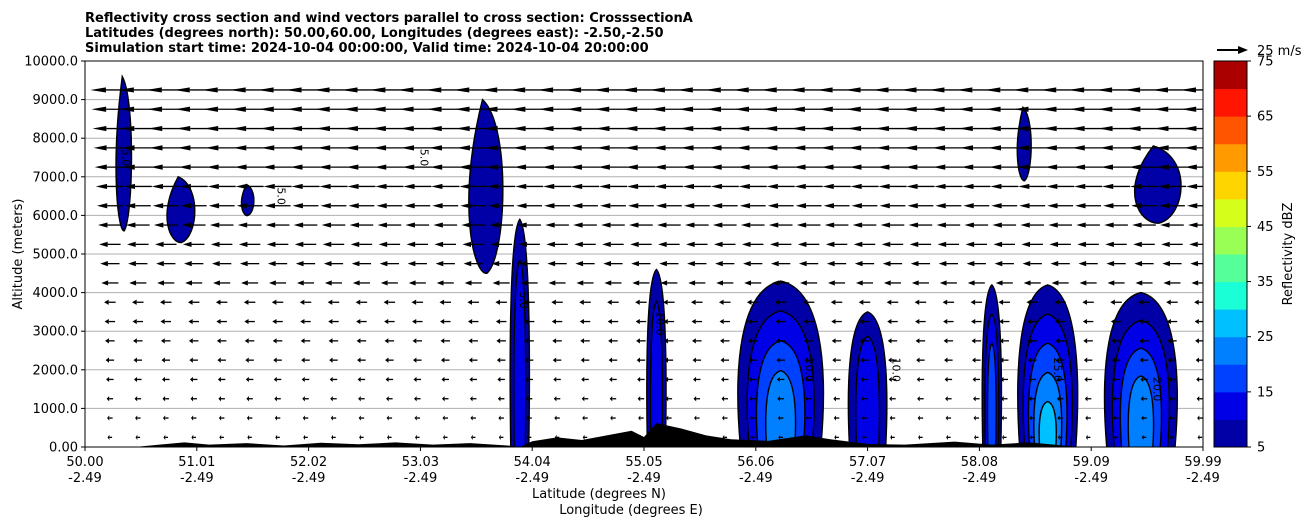 This screenshot has height=526, width=1304. I want to click on colorbar-tick-label: 15, so click(1265, 392).